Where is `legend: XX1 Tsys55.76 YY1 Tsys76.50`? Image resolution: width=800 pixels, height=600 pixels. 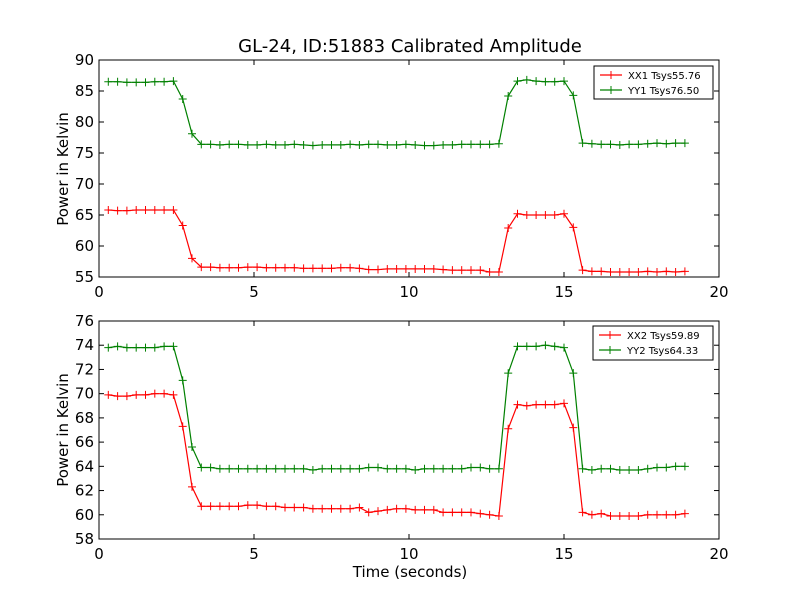
legend: XX1 Tsys55.76 YY1 Tsys76.50 is located at coordinates (653, 82).